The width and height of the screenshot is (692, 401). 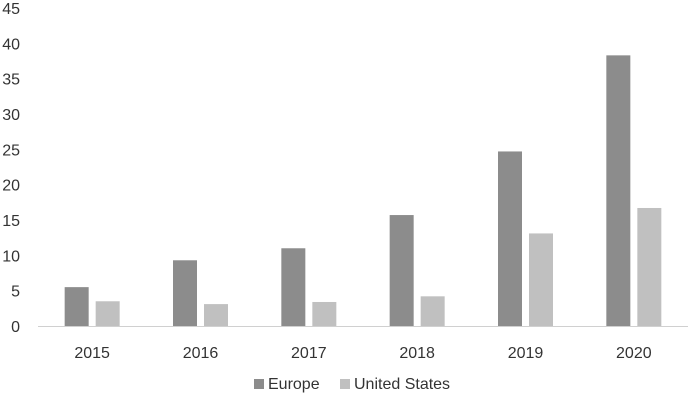 I want to click on bar-united-states-2016, so click(x=216, y=315).